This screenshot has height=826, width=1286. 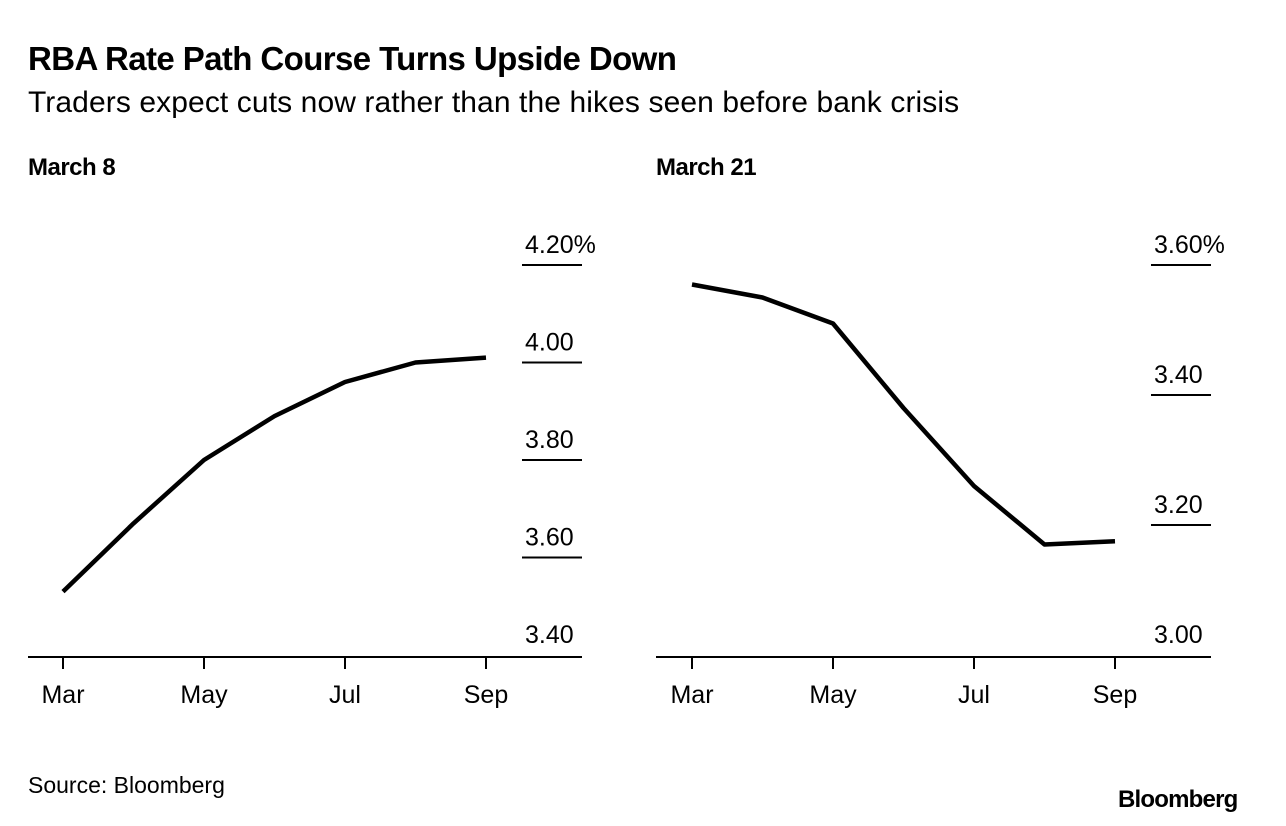 What do you see at coordinates (126, 785) in the screenshot?
I see `source-note: Source: Bloomberg` at bounding box center [126, 785].